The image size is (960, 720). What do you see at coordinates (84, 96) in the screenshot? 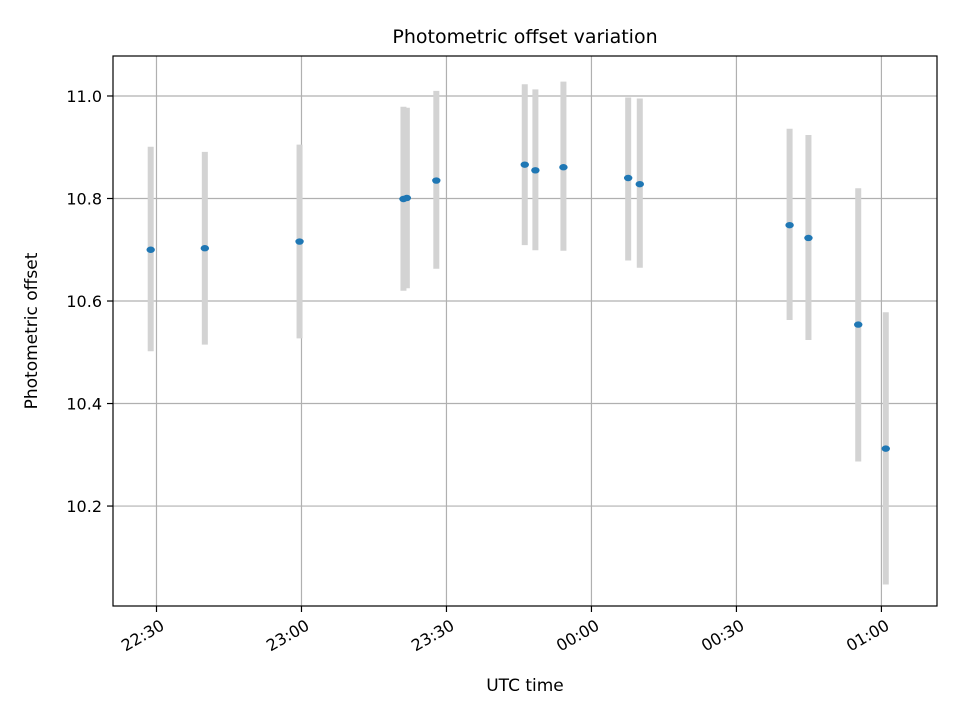
I see `y-tick-label: 11.0` at bounding box center [84, 96].